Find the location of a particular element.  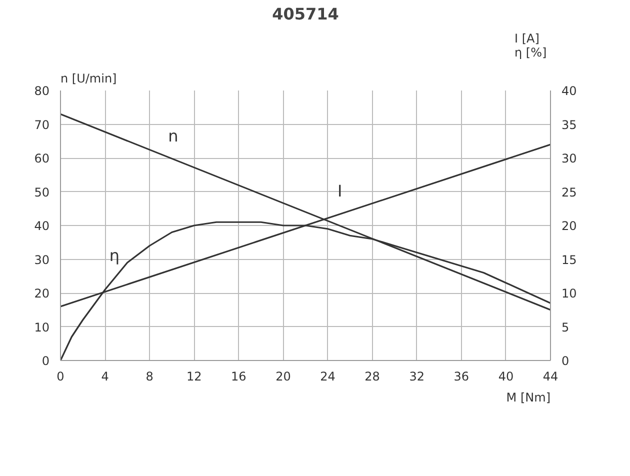

x-tick-label: 20 is located at coordinates (283, 377).